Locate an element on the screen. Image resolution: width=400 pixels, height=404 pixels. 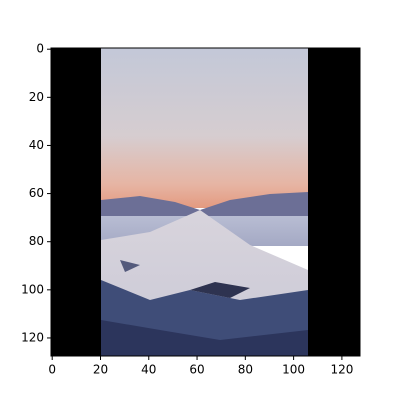
y-tick-label: 40 is located at coordinates (36, 145).